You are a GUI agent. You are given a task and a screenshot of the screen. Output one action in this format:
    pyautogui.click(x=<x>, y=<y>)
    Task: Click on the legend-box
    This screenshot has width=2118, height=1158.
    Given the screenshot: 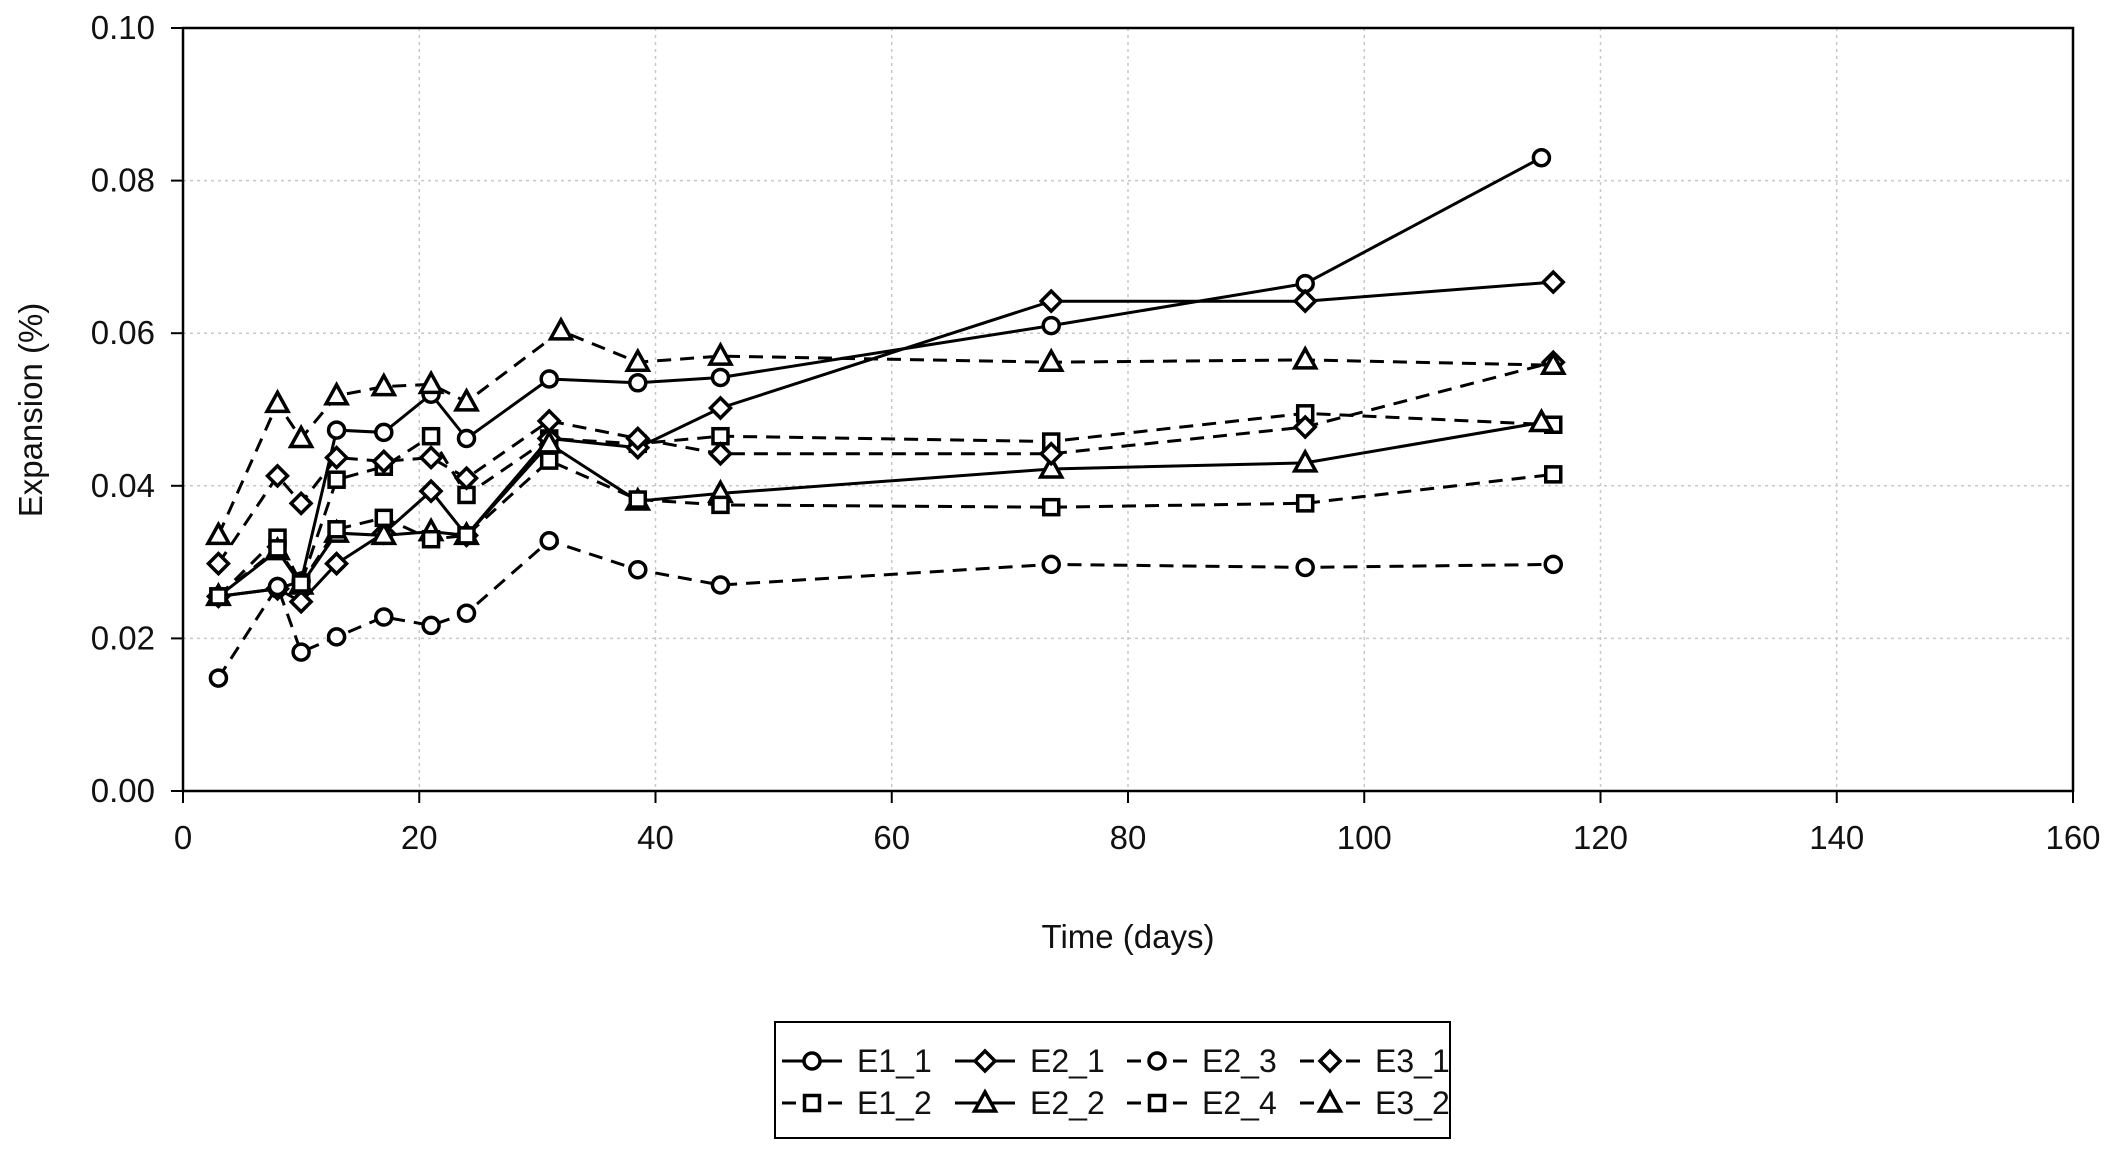 What is the action you would take?
    pyautogui.click(x=1112, y=1080)
    